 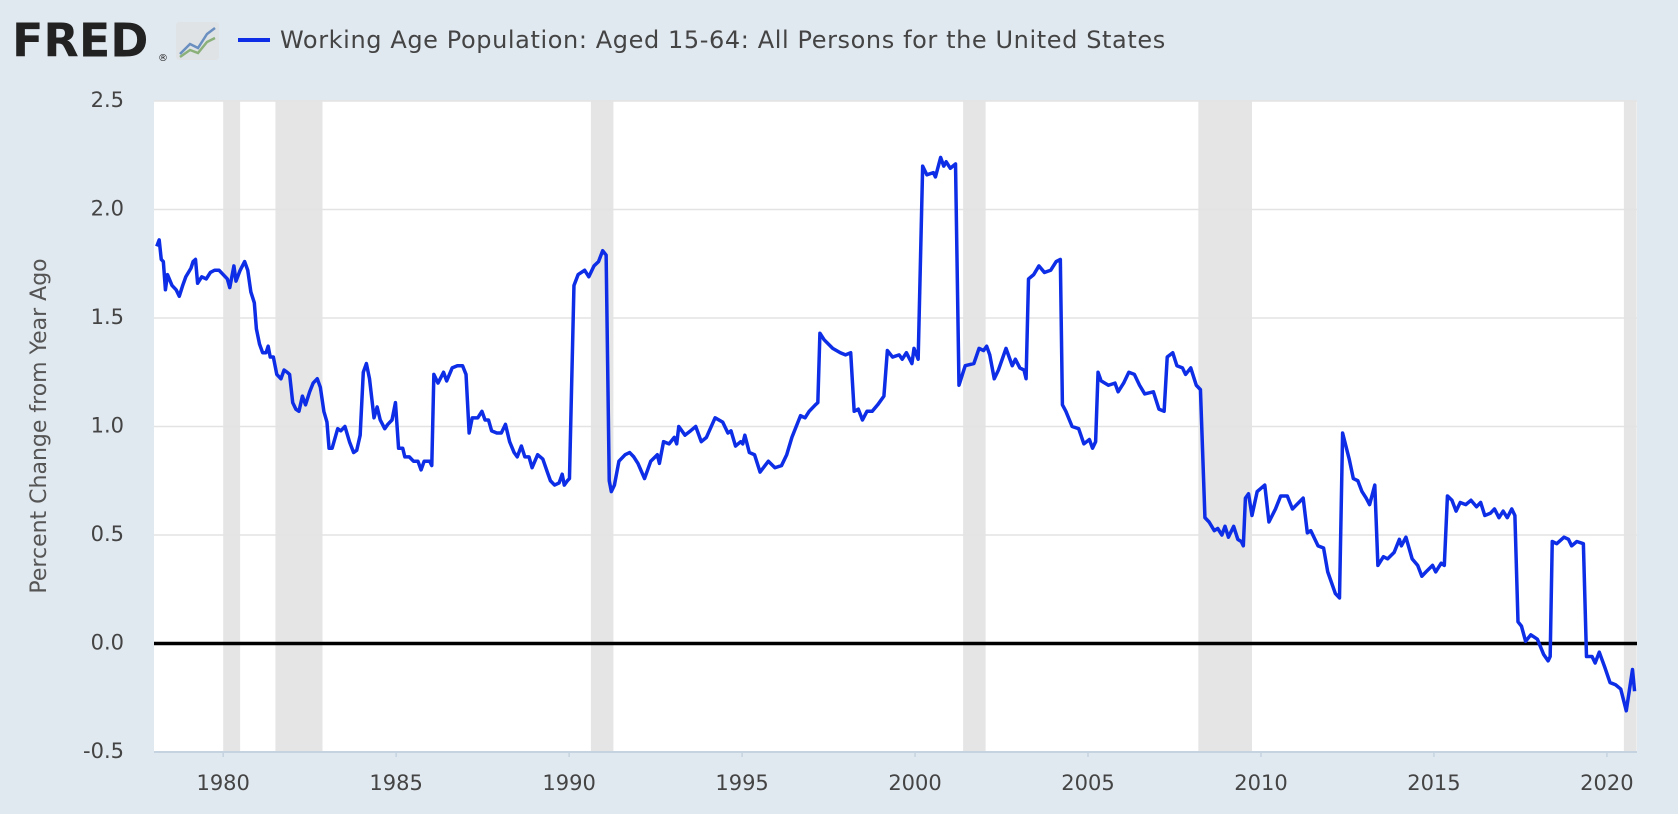 I want to click on brand-icon, so click(x=197, y=41).